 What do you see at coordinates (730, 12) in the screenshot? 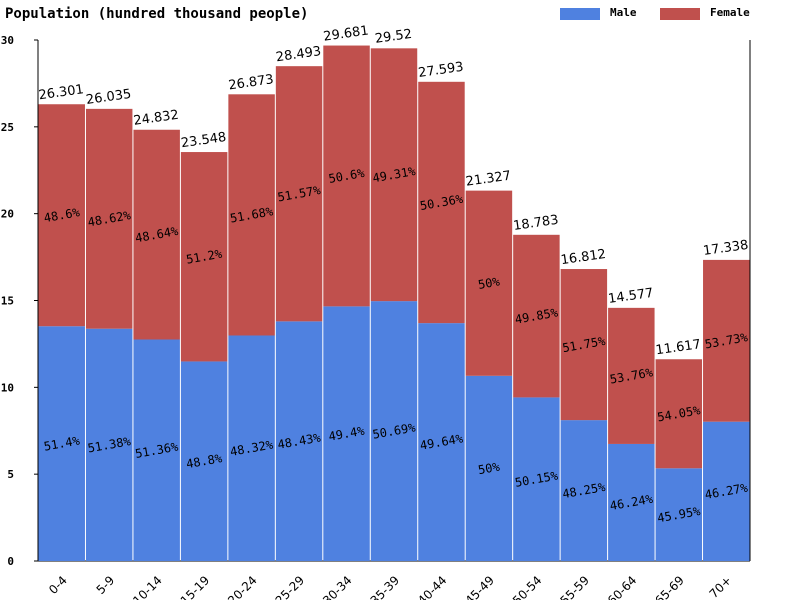
I see `legend-label: Female` at bounding box center [730, 12].